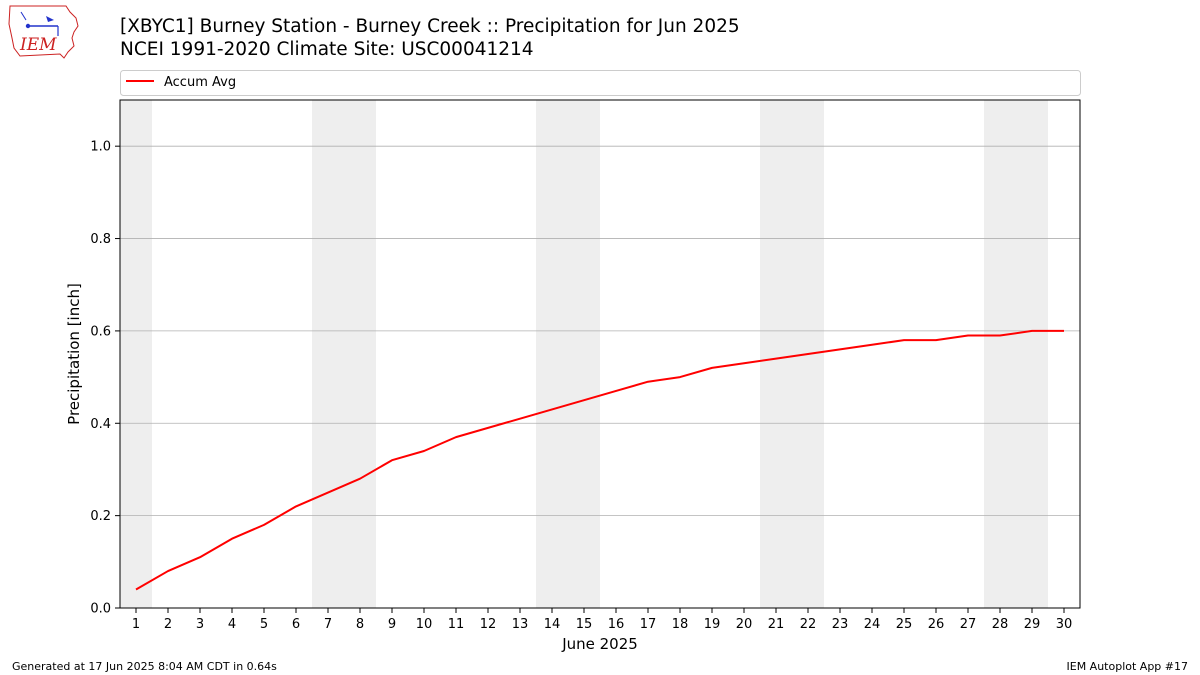 The image size is (1200, 675). I want to click on x-tick-label-14: 14, so click(552, 624).